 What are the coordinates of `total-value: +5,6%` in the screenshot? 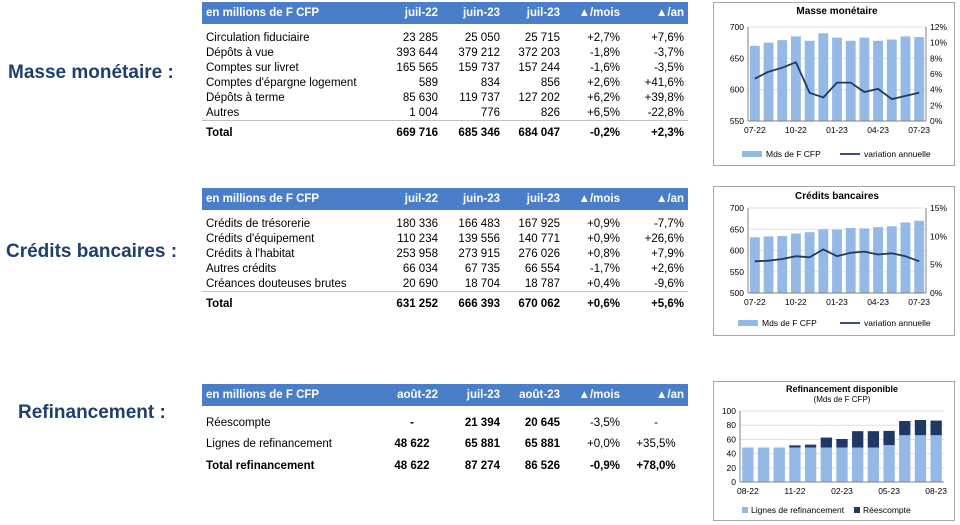 It's located at (656, 303).